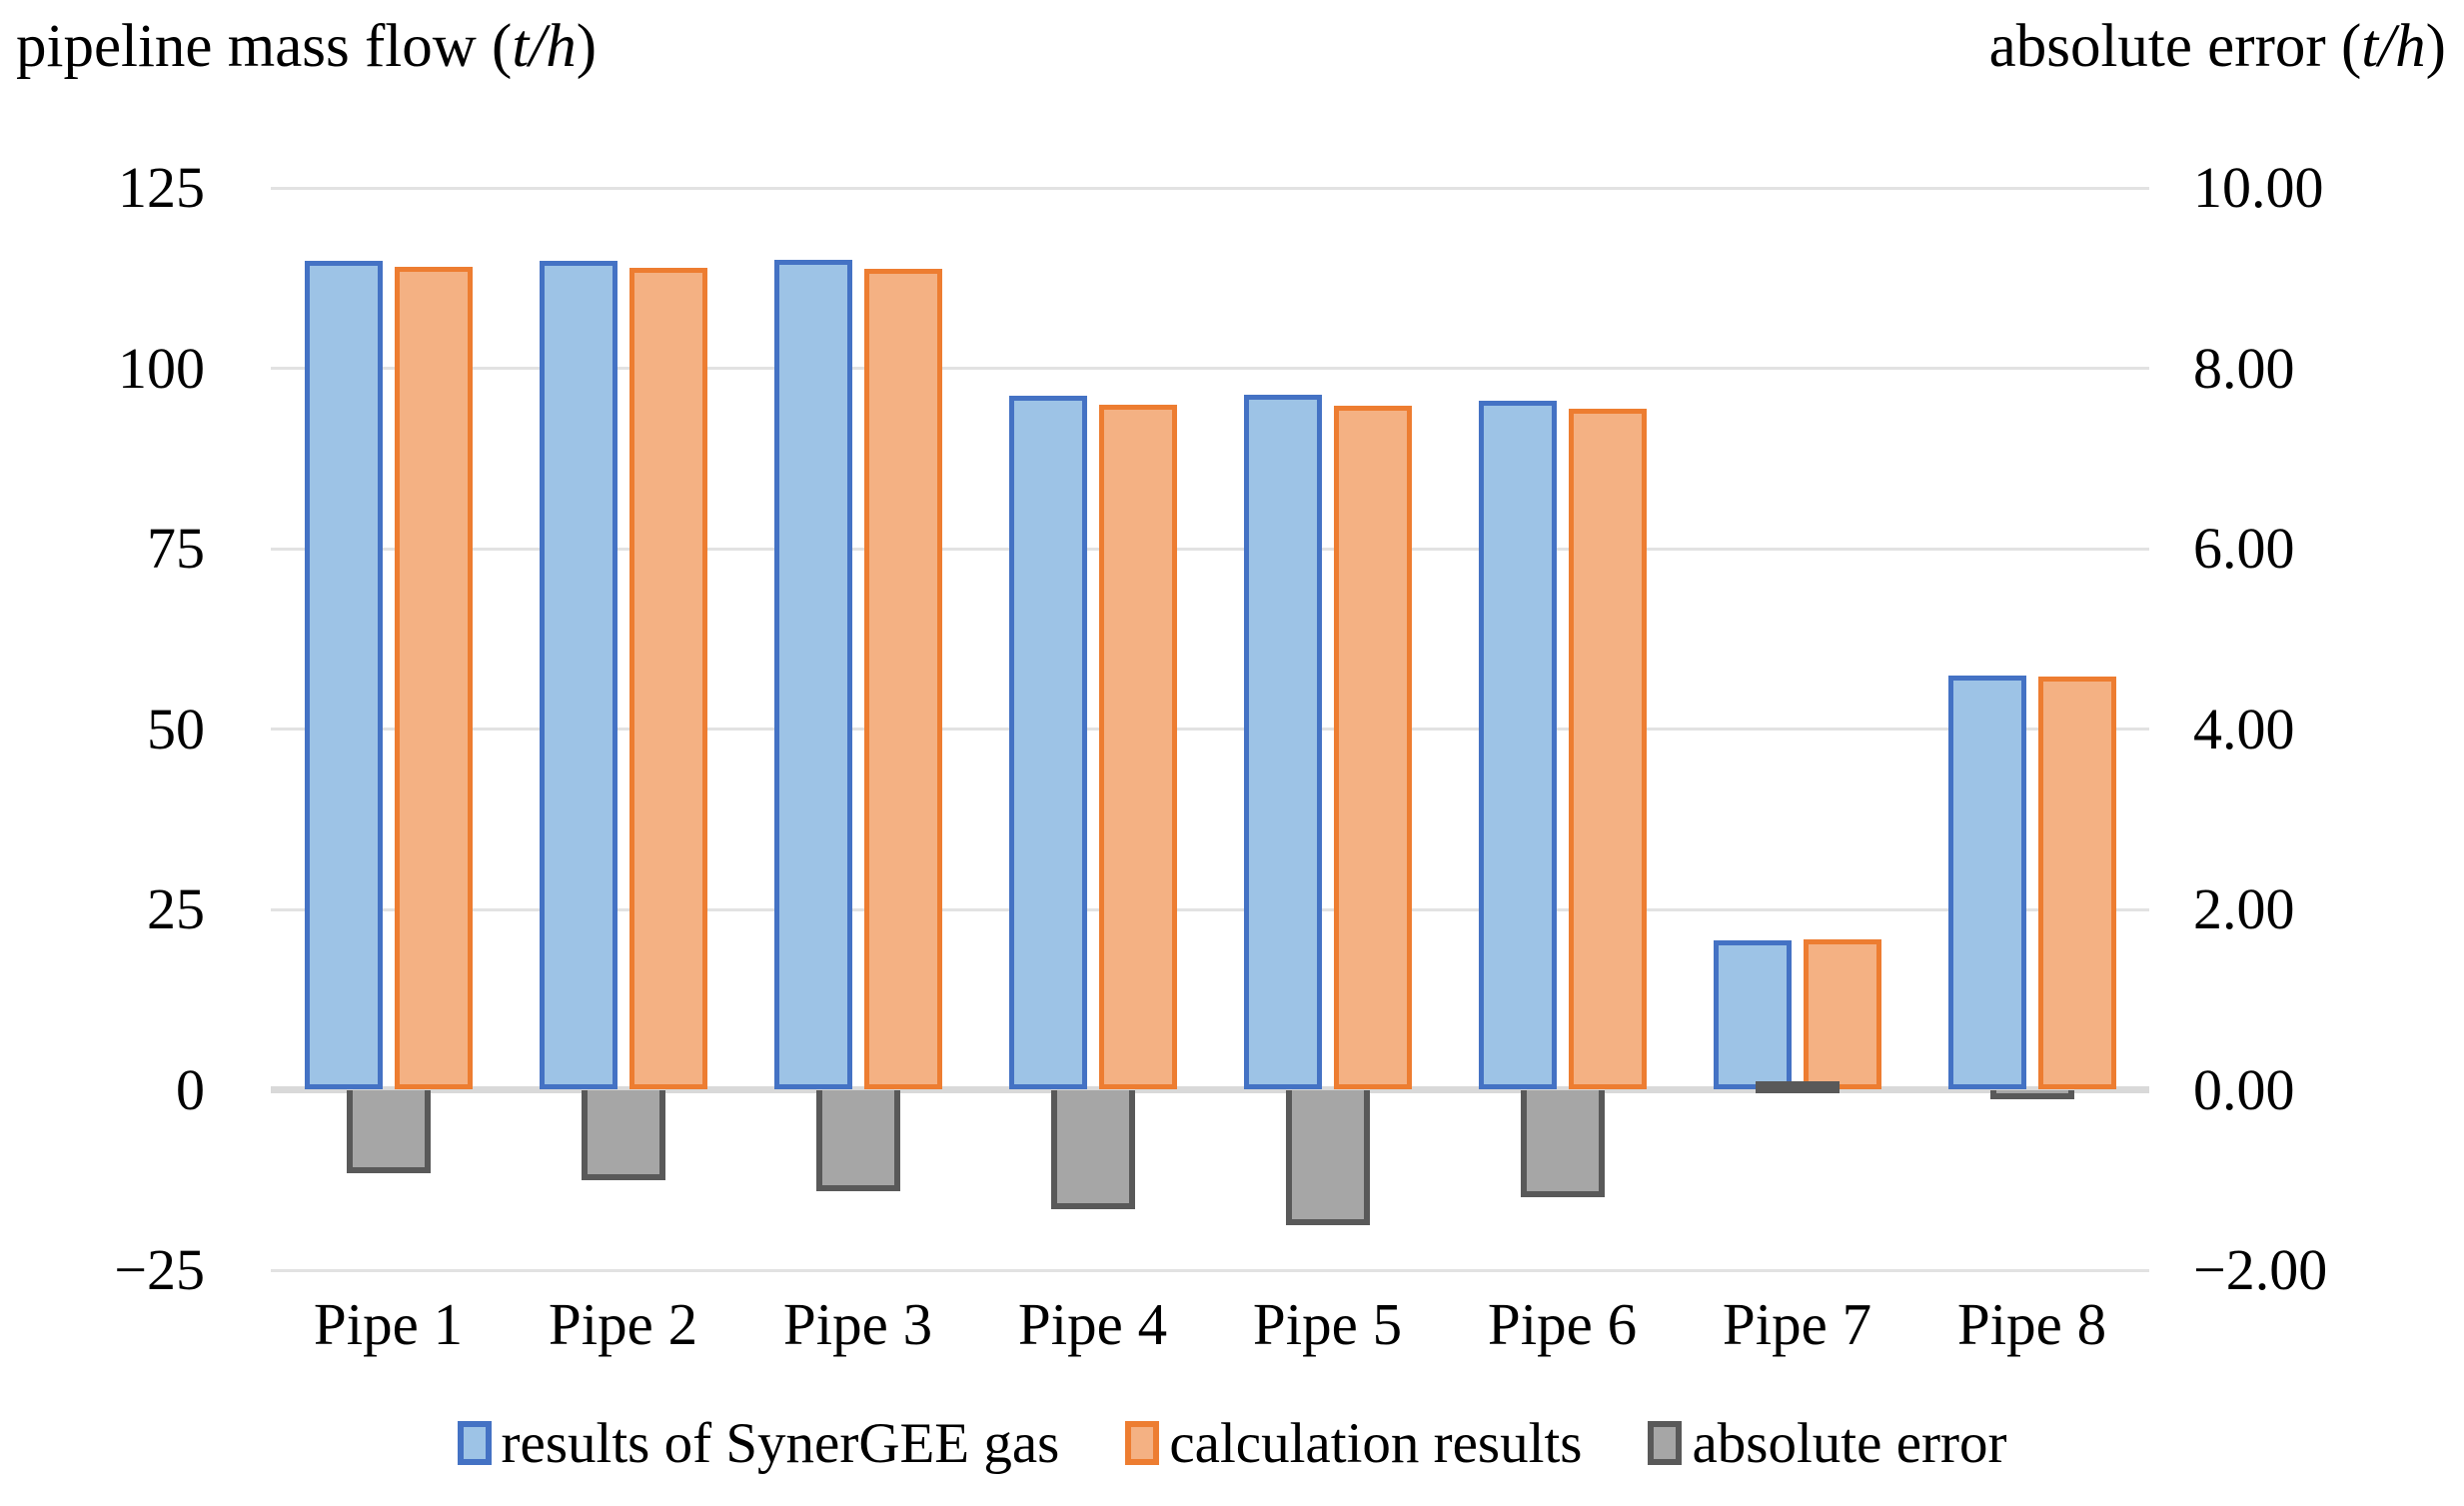 The image size is (2464, 1506). I want to click on x-axis-label-pipe-7: Pipe 7, so click(1797, 1324).